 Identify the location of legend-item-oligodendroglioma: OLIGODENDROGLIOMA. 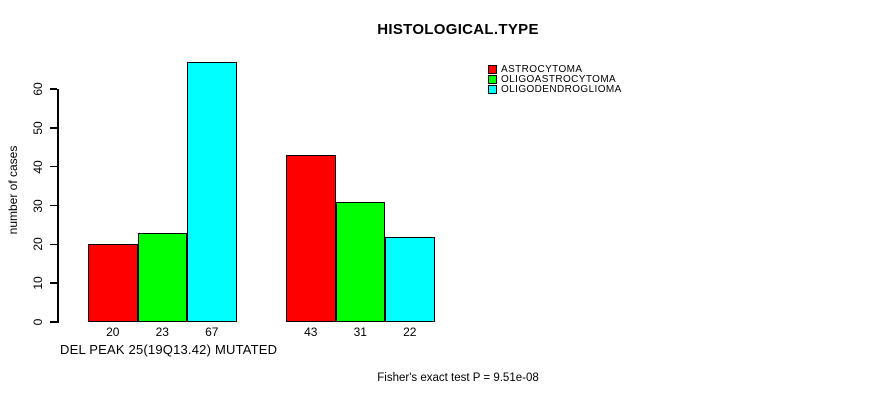
(555, 89).